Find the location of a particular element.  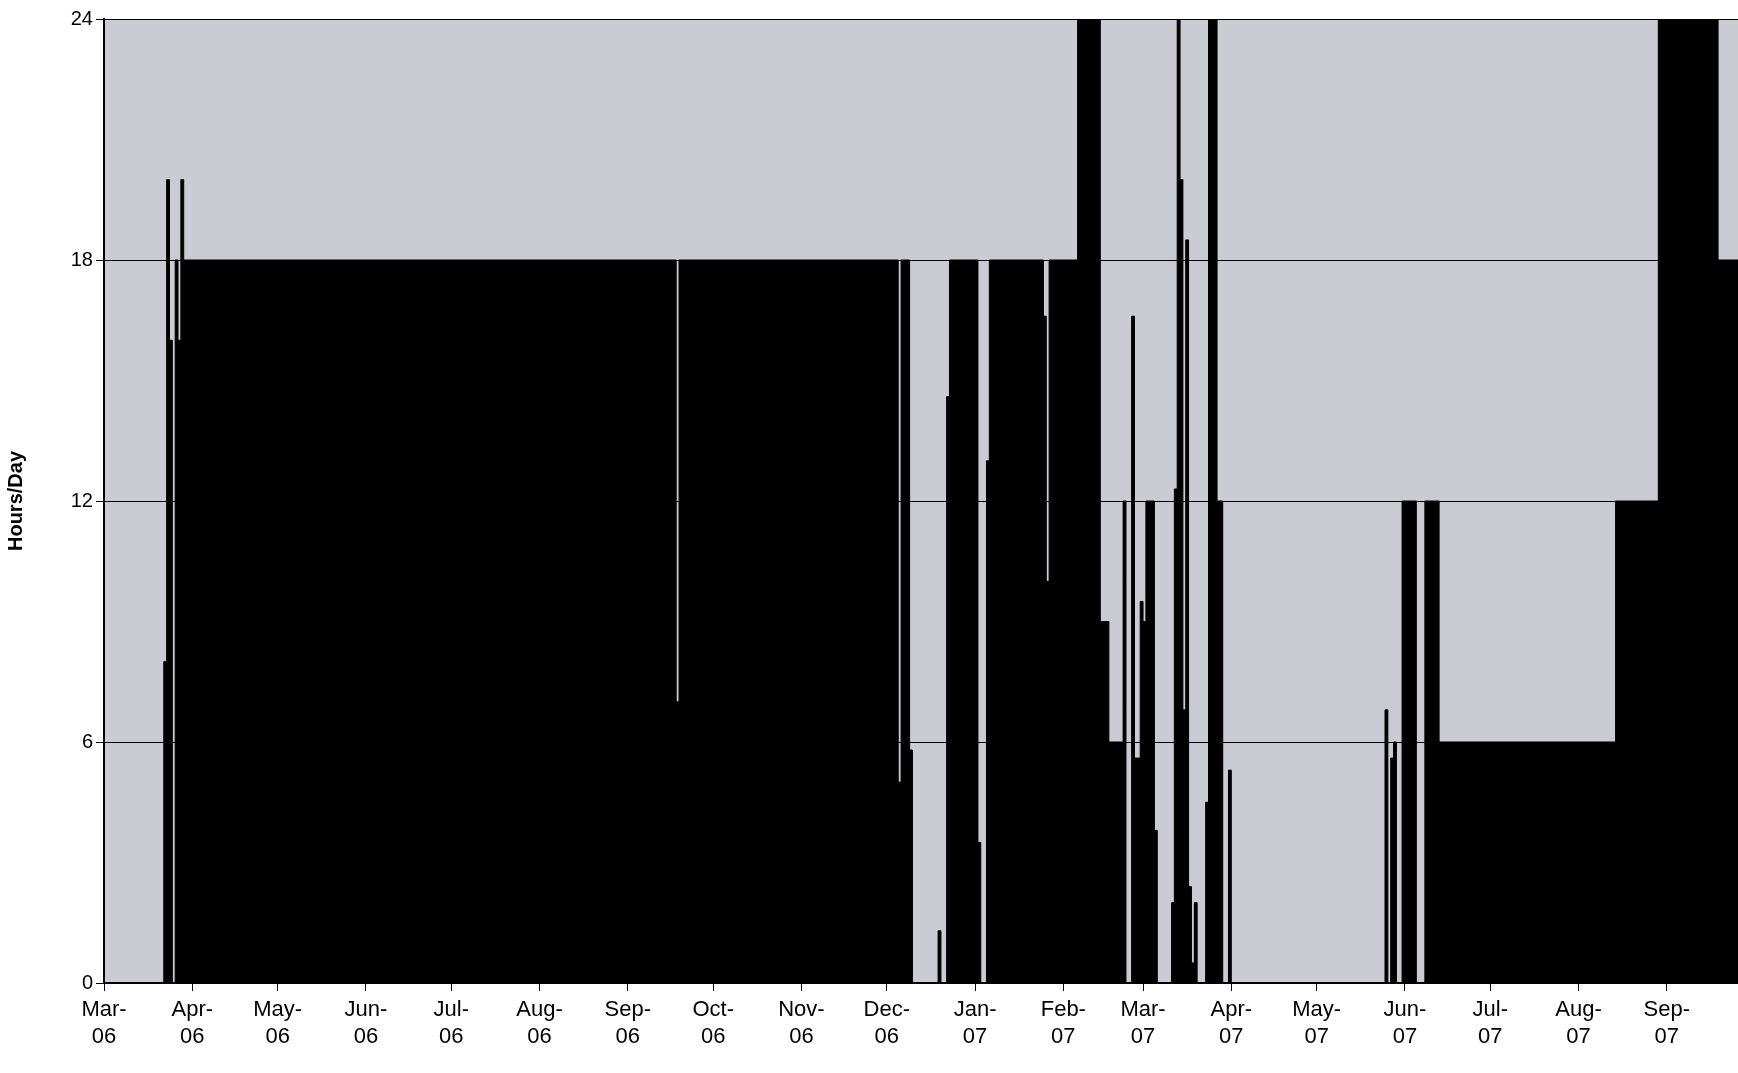

x-tick-label: Oct- 06 is located at coordinates (713, 1022).